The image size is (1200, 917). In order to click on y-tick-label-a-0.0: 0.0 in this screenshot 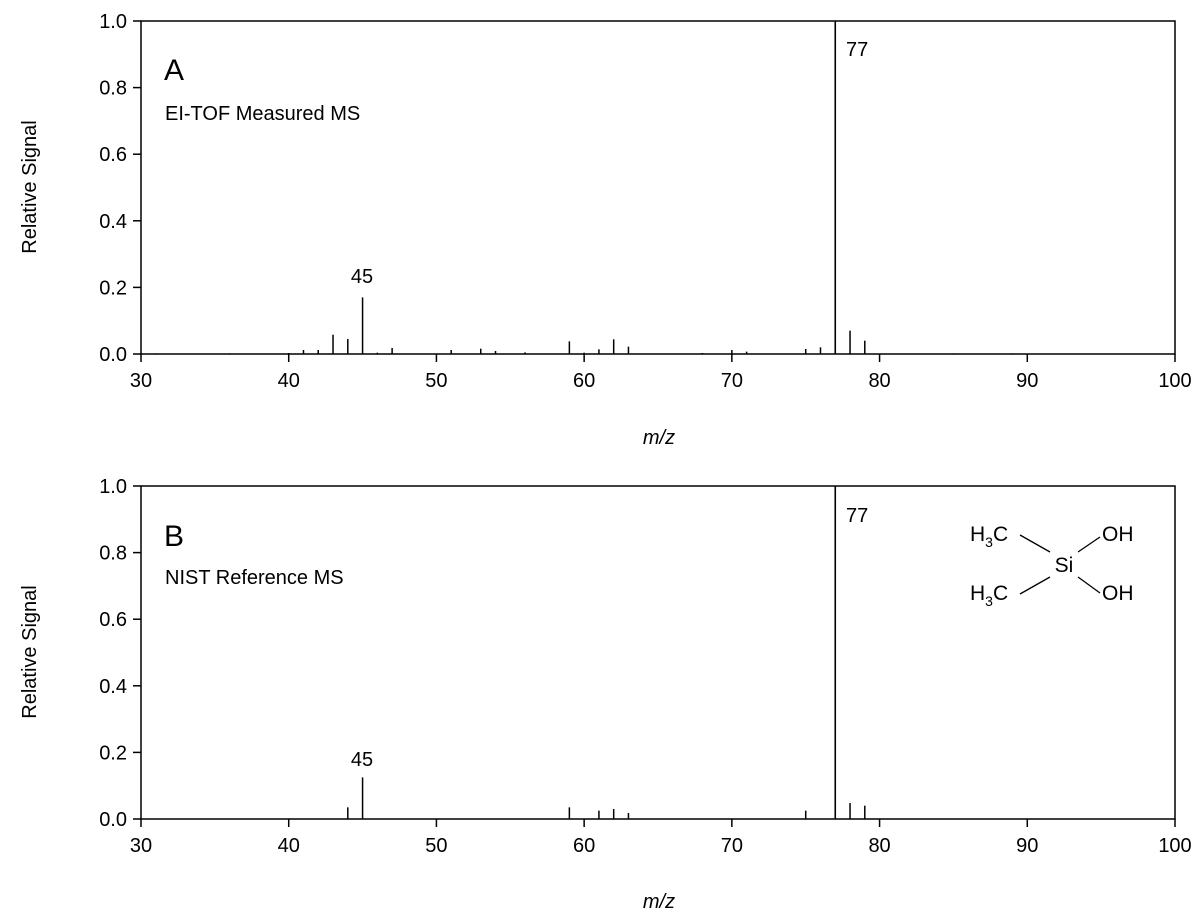, I will do `click(113, 355)`.